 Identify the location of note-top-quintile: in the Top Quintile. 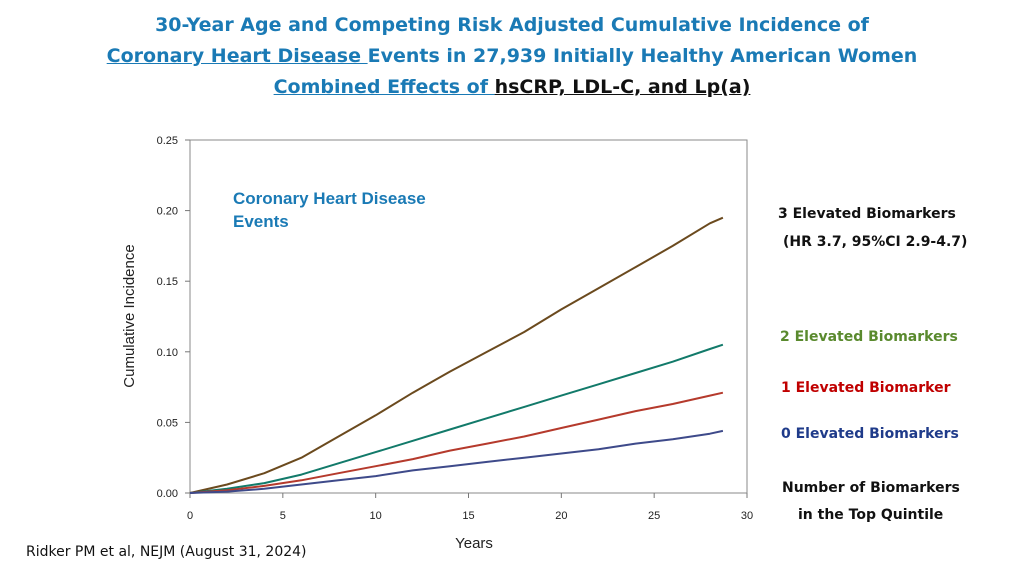
(871, 515).